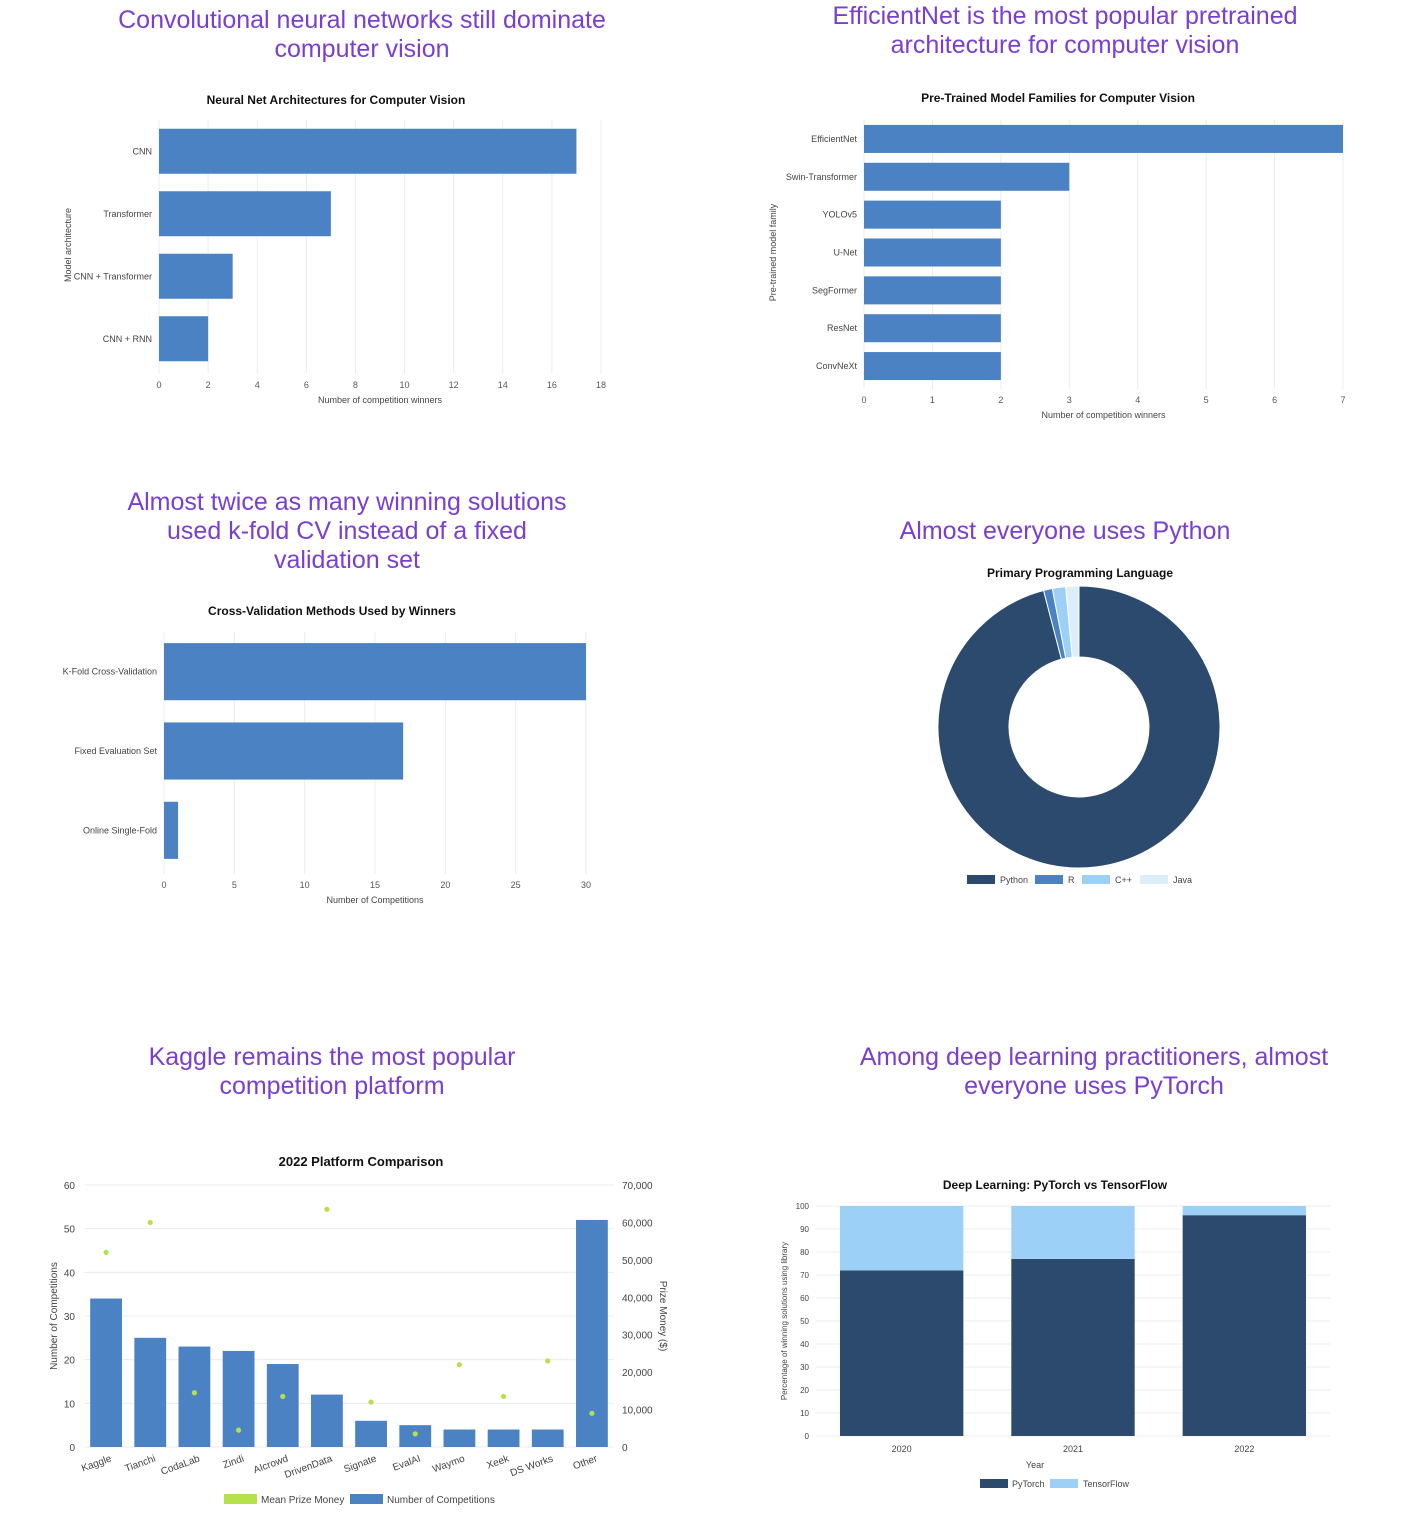 The width and height of the screenshot is (1403, 1536). I want to click on chart-title: Cross-Validation Methods Used by Winners, so click(332, 611).